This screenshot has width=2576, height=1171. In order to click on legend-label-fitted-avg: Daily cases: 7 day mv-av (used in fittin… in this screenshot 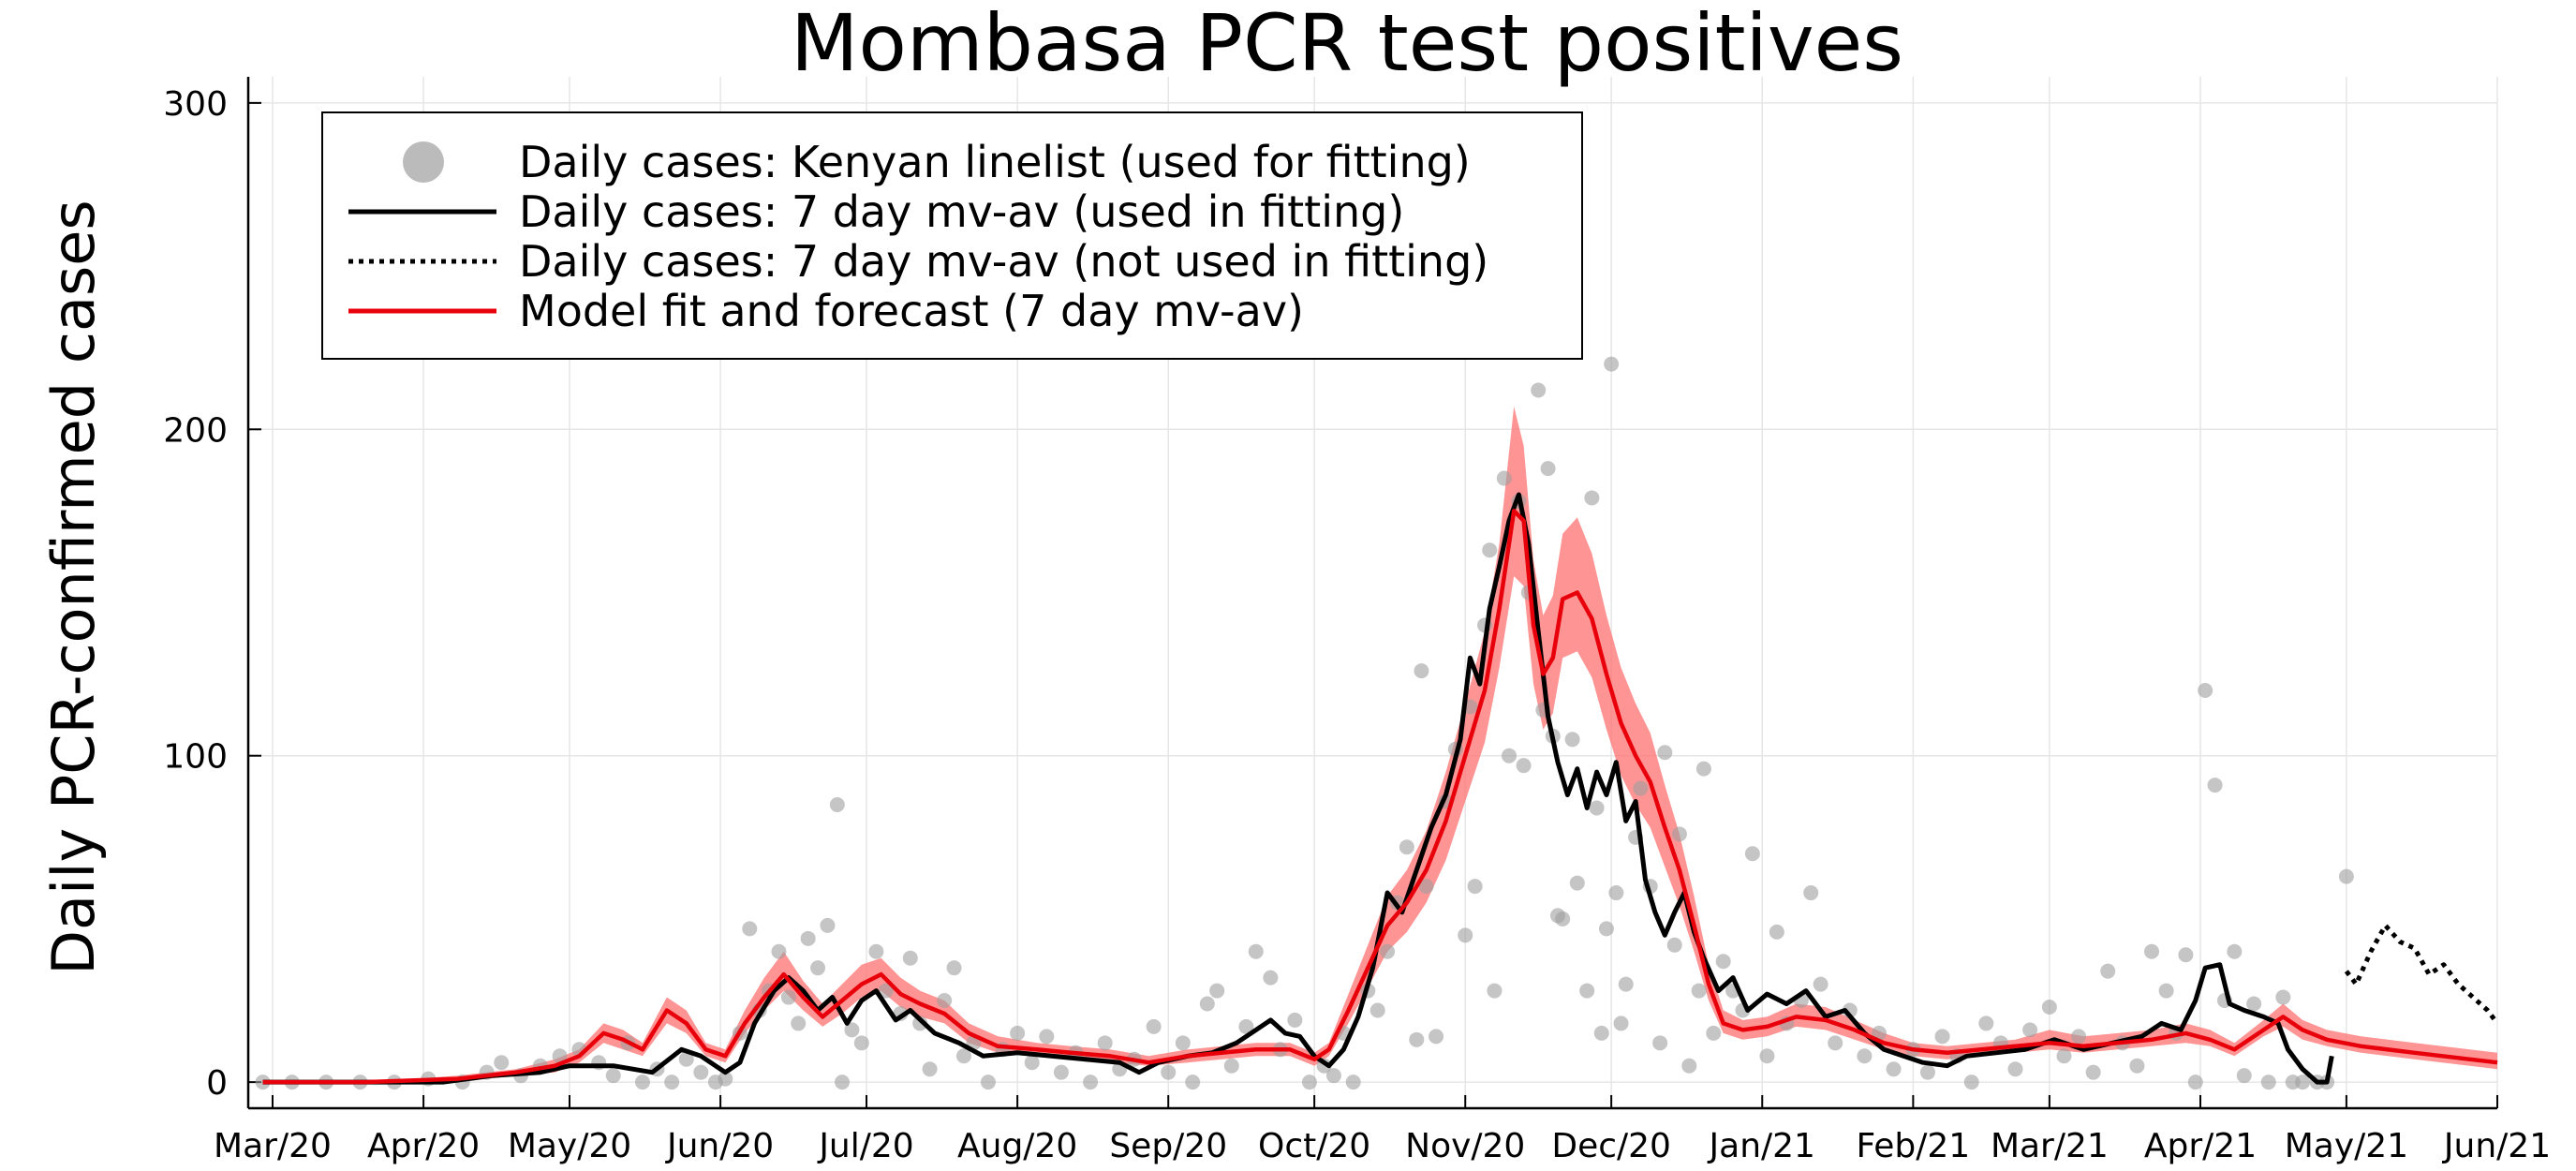, I will do `click(962, 211)`.